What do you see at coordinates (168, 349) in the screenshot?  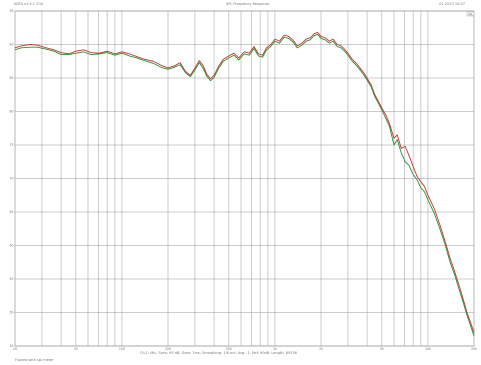 I see `x-tick-label: 200` at bounding box center [168, 349].